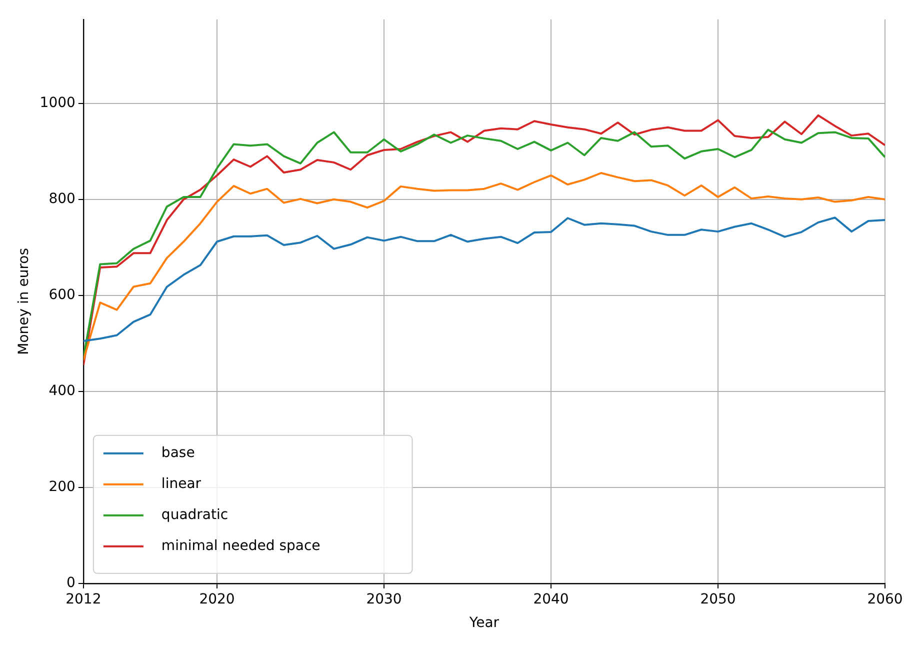 This screenshot has width=915, height=646. I want to click on legend-label: minimal needed space, so click(240, 546).